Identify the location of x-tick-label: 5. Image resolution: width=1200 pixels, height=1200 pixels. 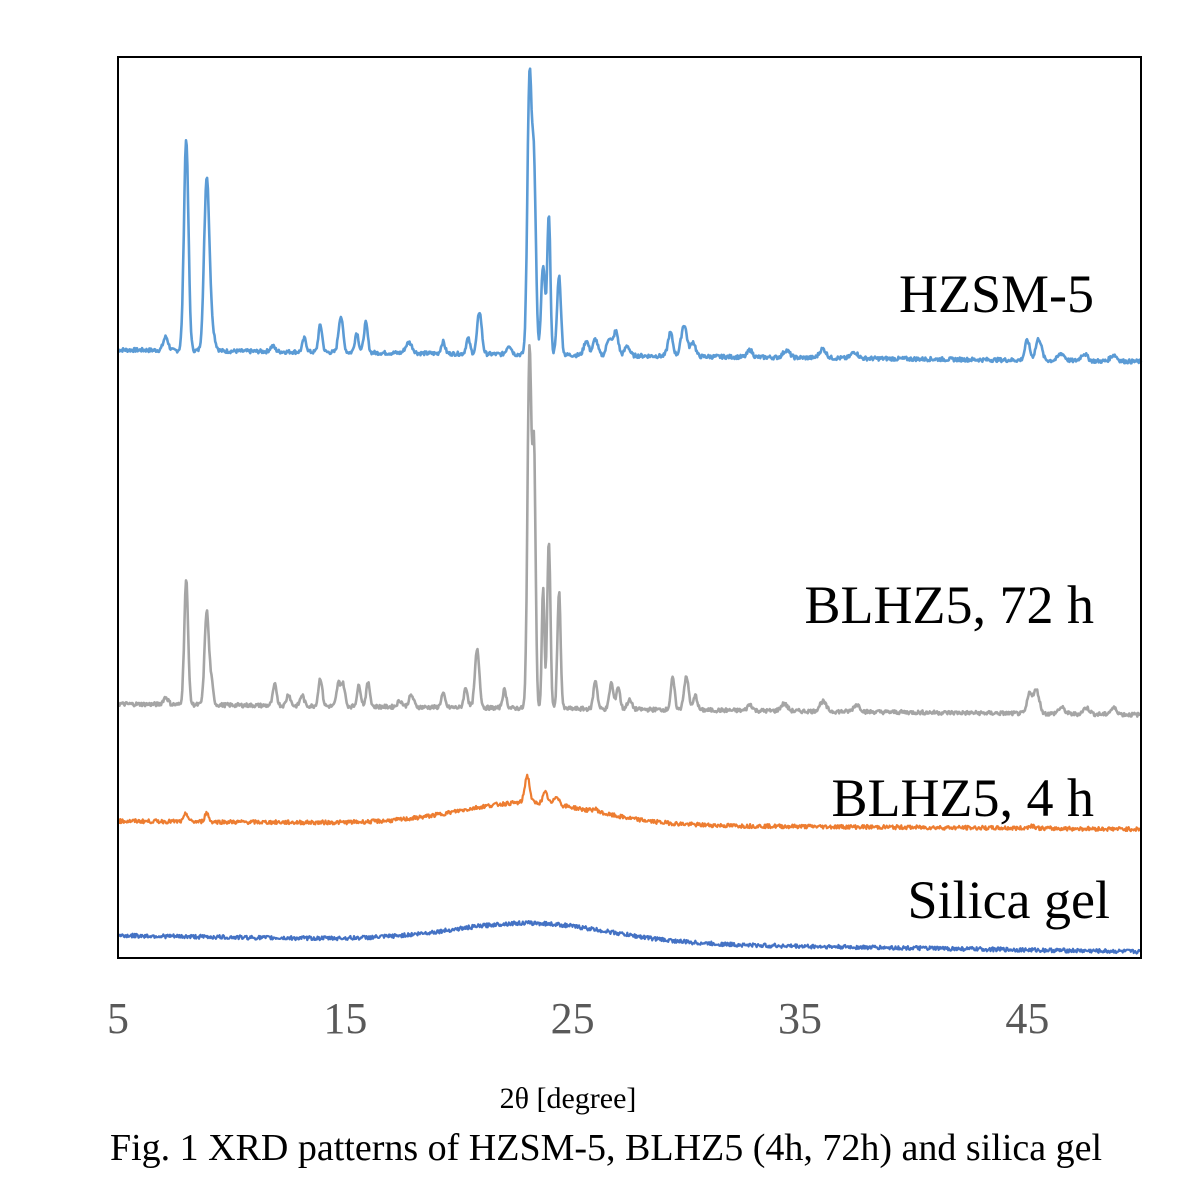
(118, 1018).